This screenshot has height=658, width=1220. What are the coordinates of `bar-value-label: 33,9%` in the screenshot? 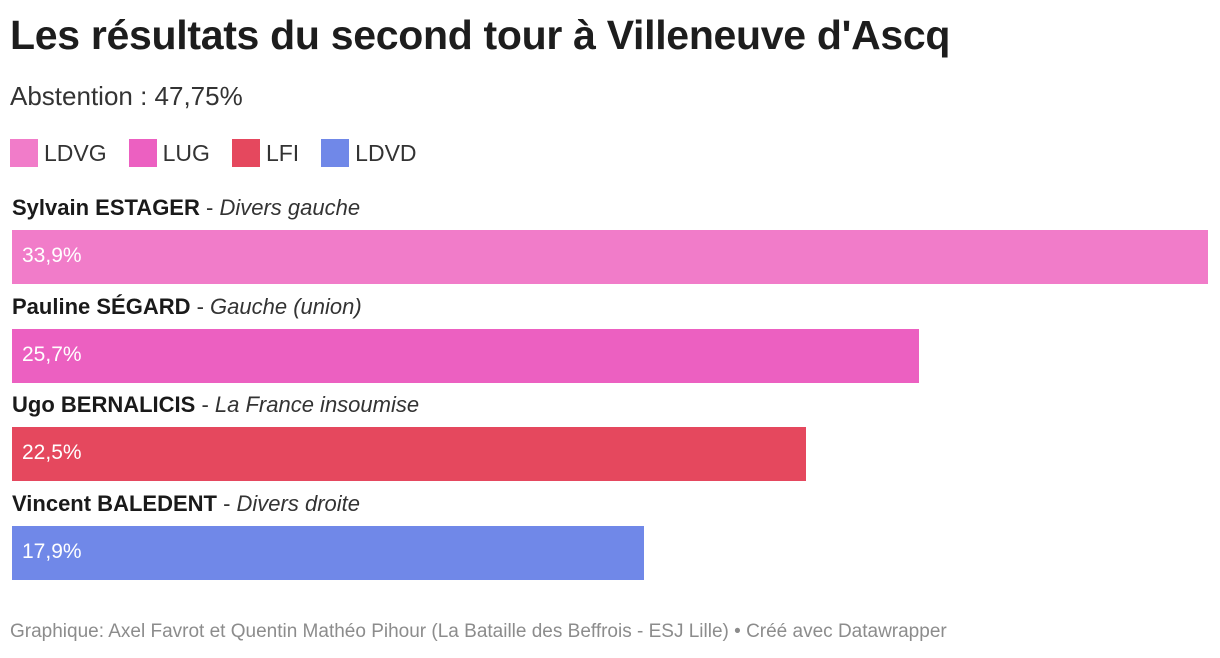 It's located at (52, 255).